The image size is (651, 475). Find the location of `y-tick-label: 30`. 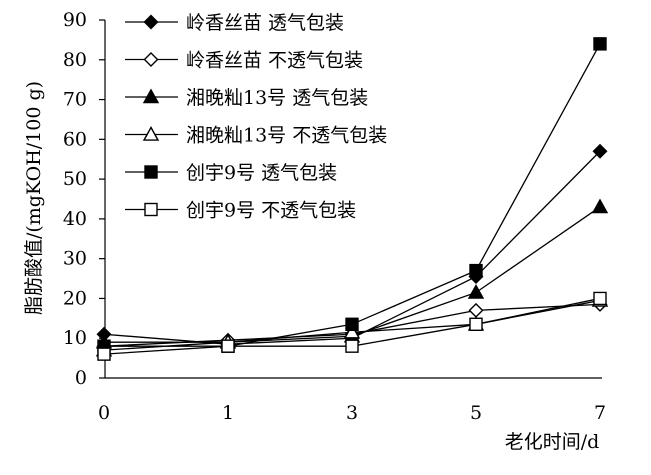

y-tick-label: 30 is located at coordinates (75, 259).